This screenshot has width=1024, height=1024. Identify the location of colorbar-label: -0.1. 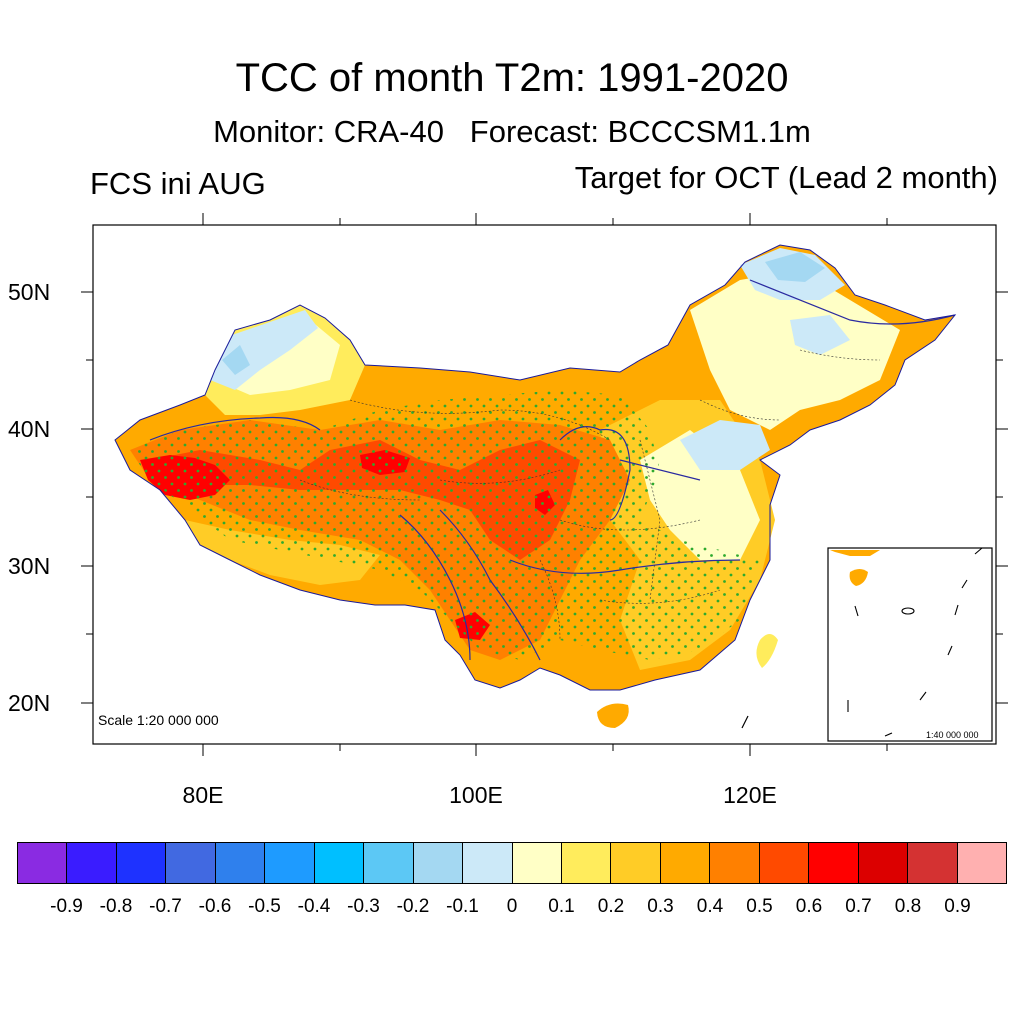
(462, 906).